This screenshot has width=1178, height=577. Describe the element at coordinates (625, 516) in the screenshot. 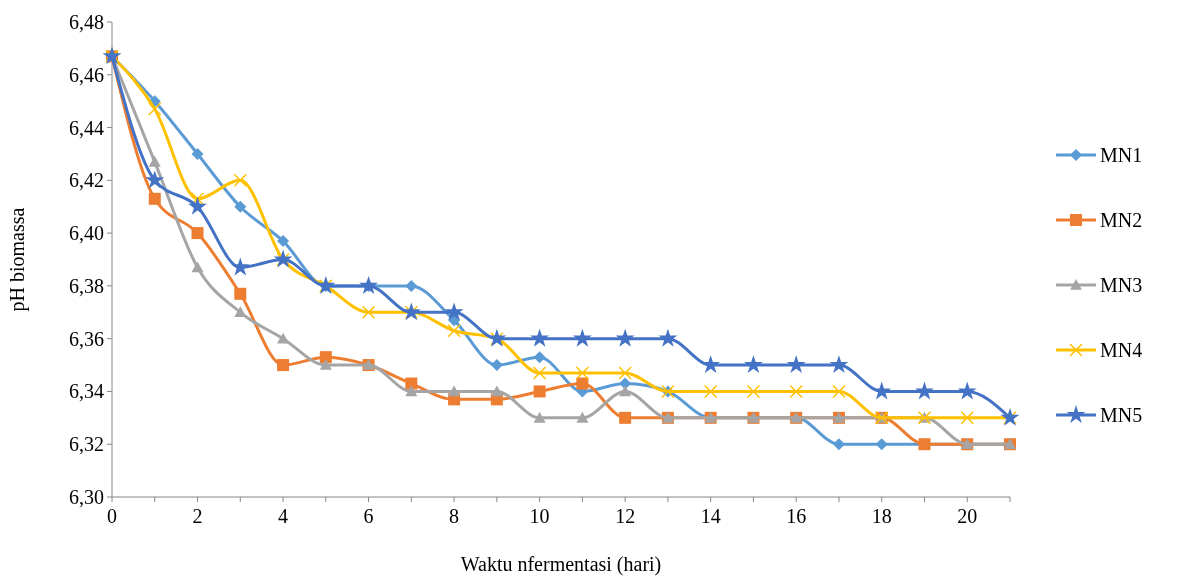

I see `x-tick-label: 12` at that location.